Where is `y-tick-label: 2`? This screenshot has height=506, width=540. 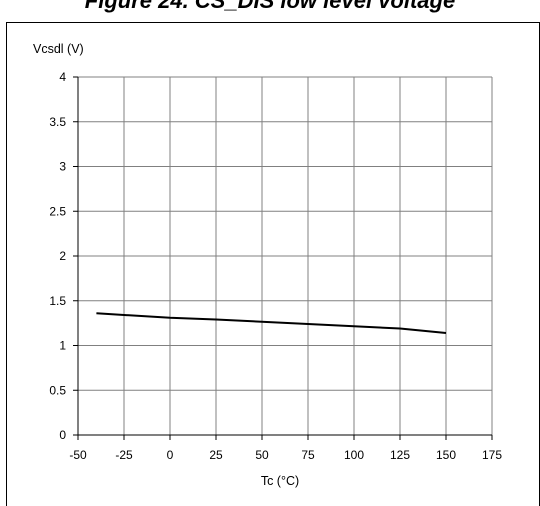 y-tick-label: 2 is located at coordinates (62, 256).